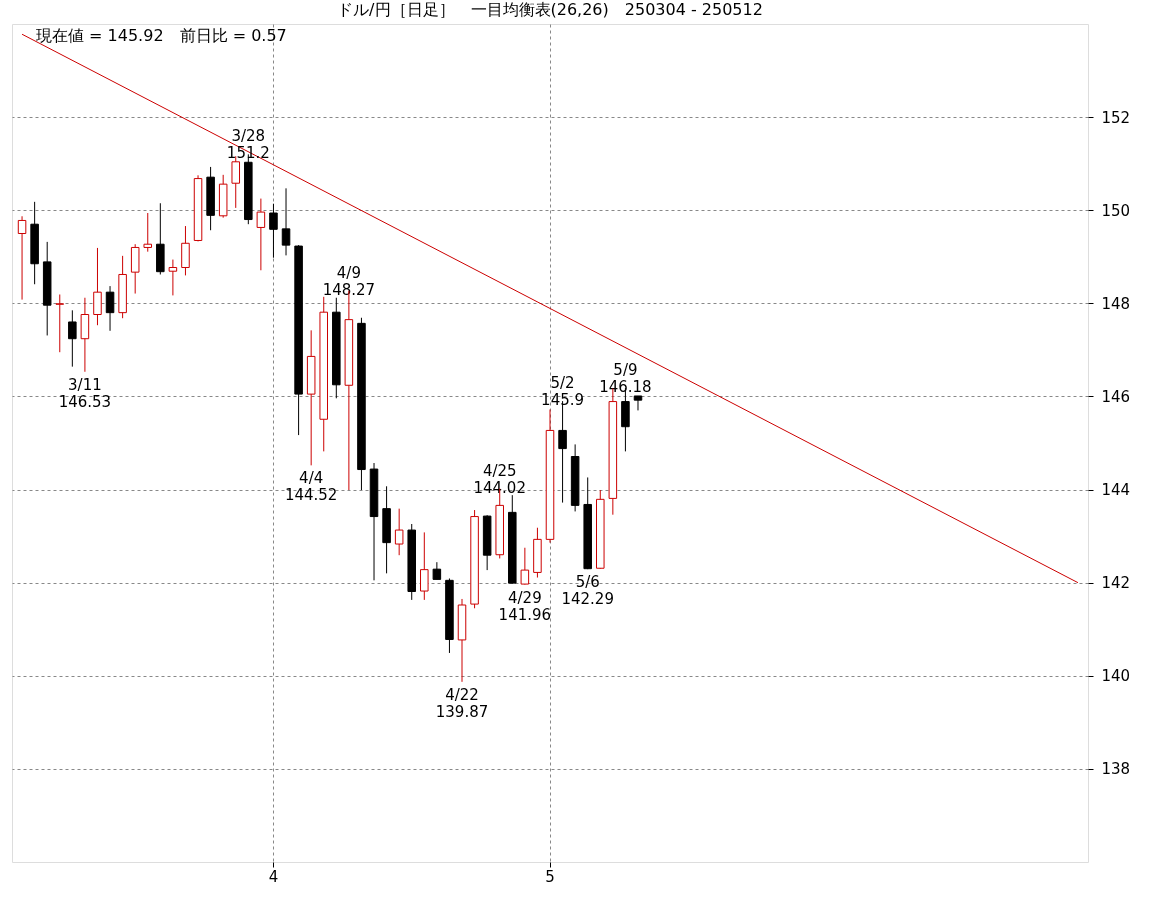 The height and width of the screenshot is (902, 1171). I want to click on annotation: 4/22 139.87, so click(462, 703).